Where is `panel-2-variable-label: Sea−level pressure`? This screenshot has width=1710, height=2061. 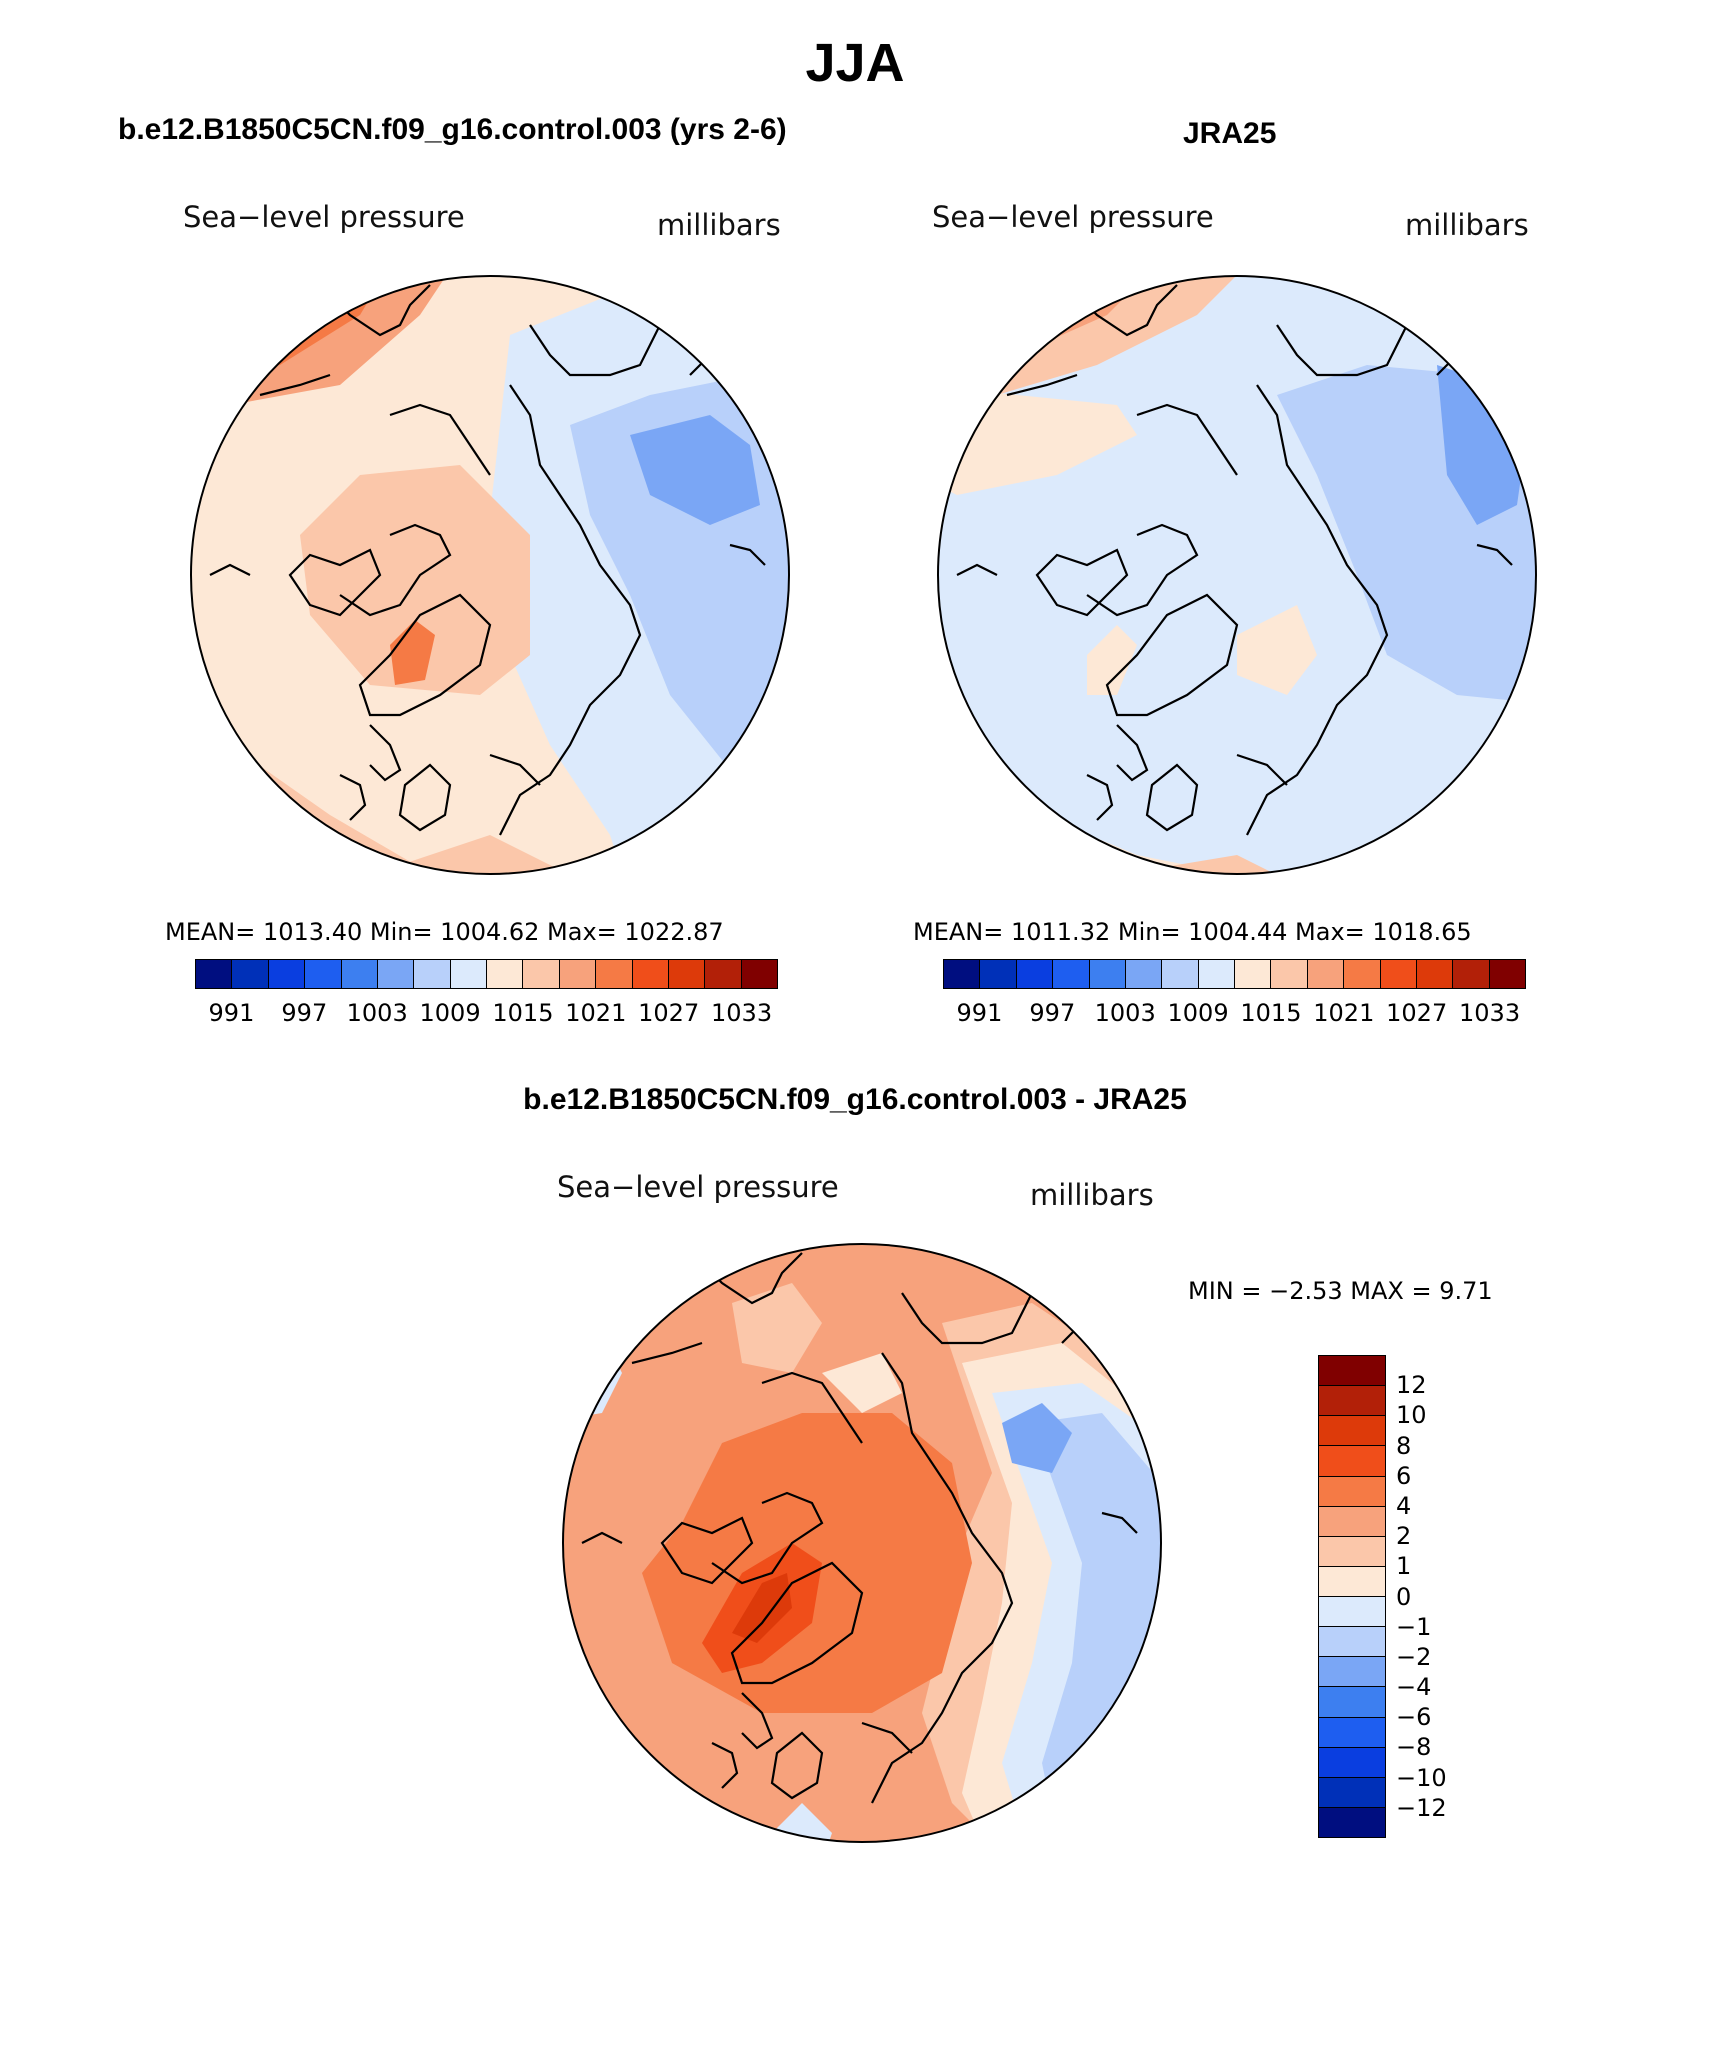 panel-2-variable-label: Sea−level pressure is located at coordinates (1073, 217).